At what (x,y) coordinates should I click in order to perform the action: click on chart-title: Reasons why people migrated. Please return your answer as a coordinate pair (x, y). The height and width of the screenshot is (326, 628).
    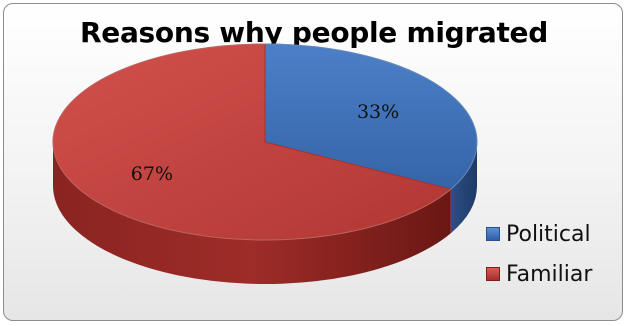
    Looking at the image, I should click on (314, 32).